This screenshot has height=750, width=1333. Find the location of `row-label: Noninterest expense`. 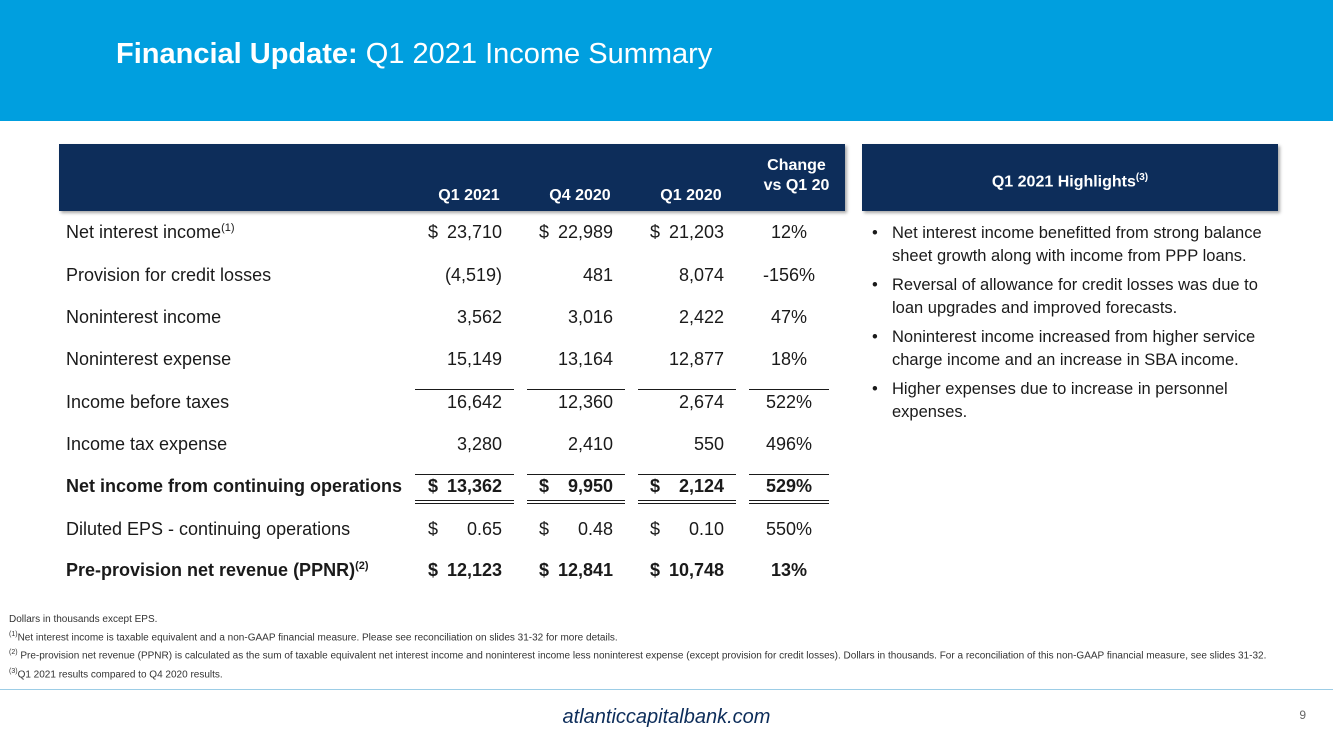

row-label: Noninterest expense is located at coordinates (148, 359).